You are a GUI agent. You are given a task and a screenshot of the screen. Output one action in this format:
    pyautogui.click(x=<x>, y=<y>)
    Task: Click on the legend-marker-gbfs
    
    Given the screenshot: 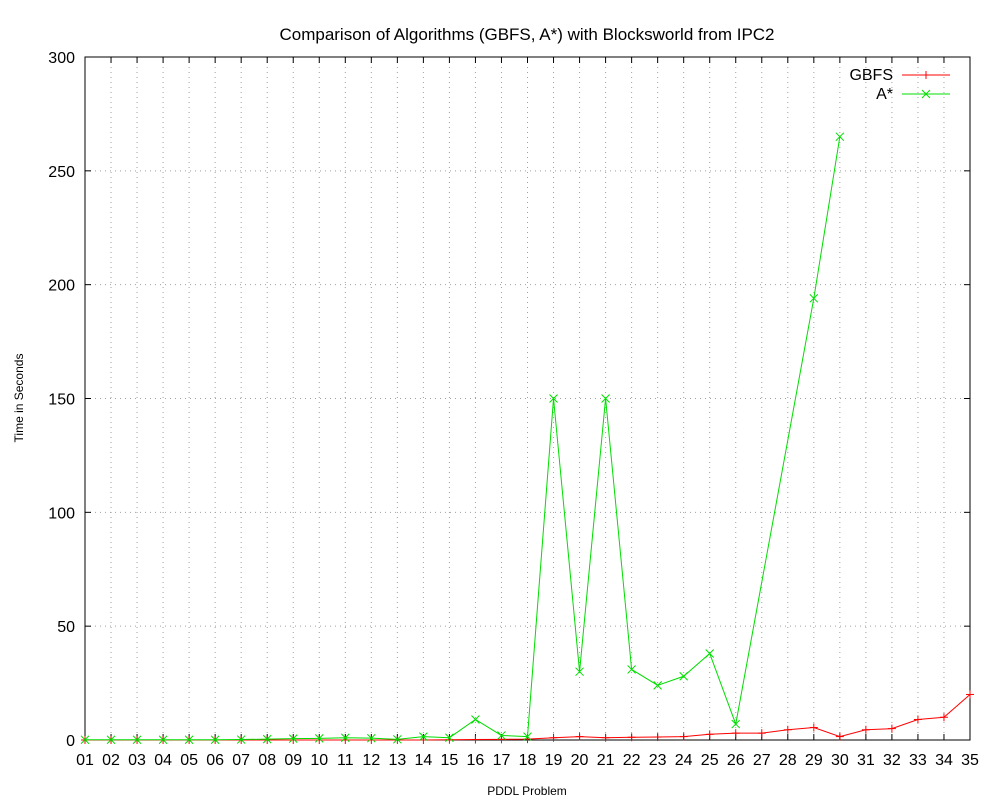 What is the action you would take?
    pyautogui.click(x=926, y=75)
    